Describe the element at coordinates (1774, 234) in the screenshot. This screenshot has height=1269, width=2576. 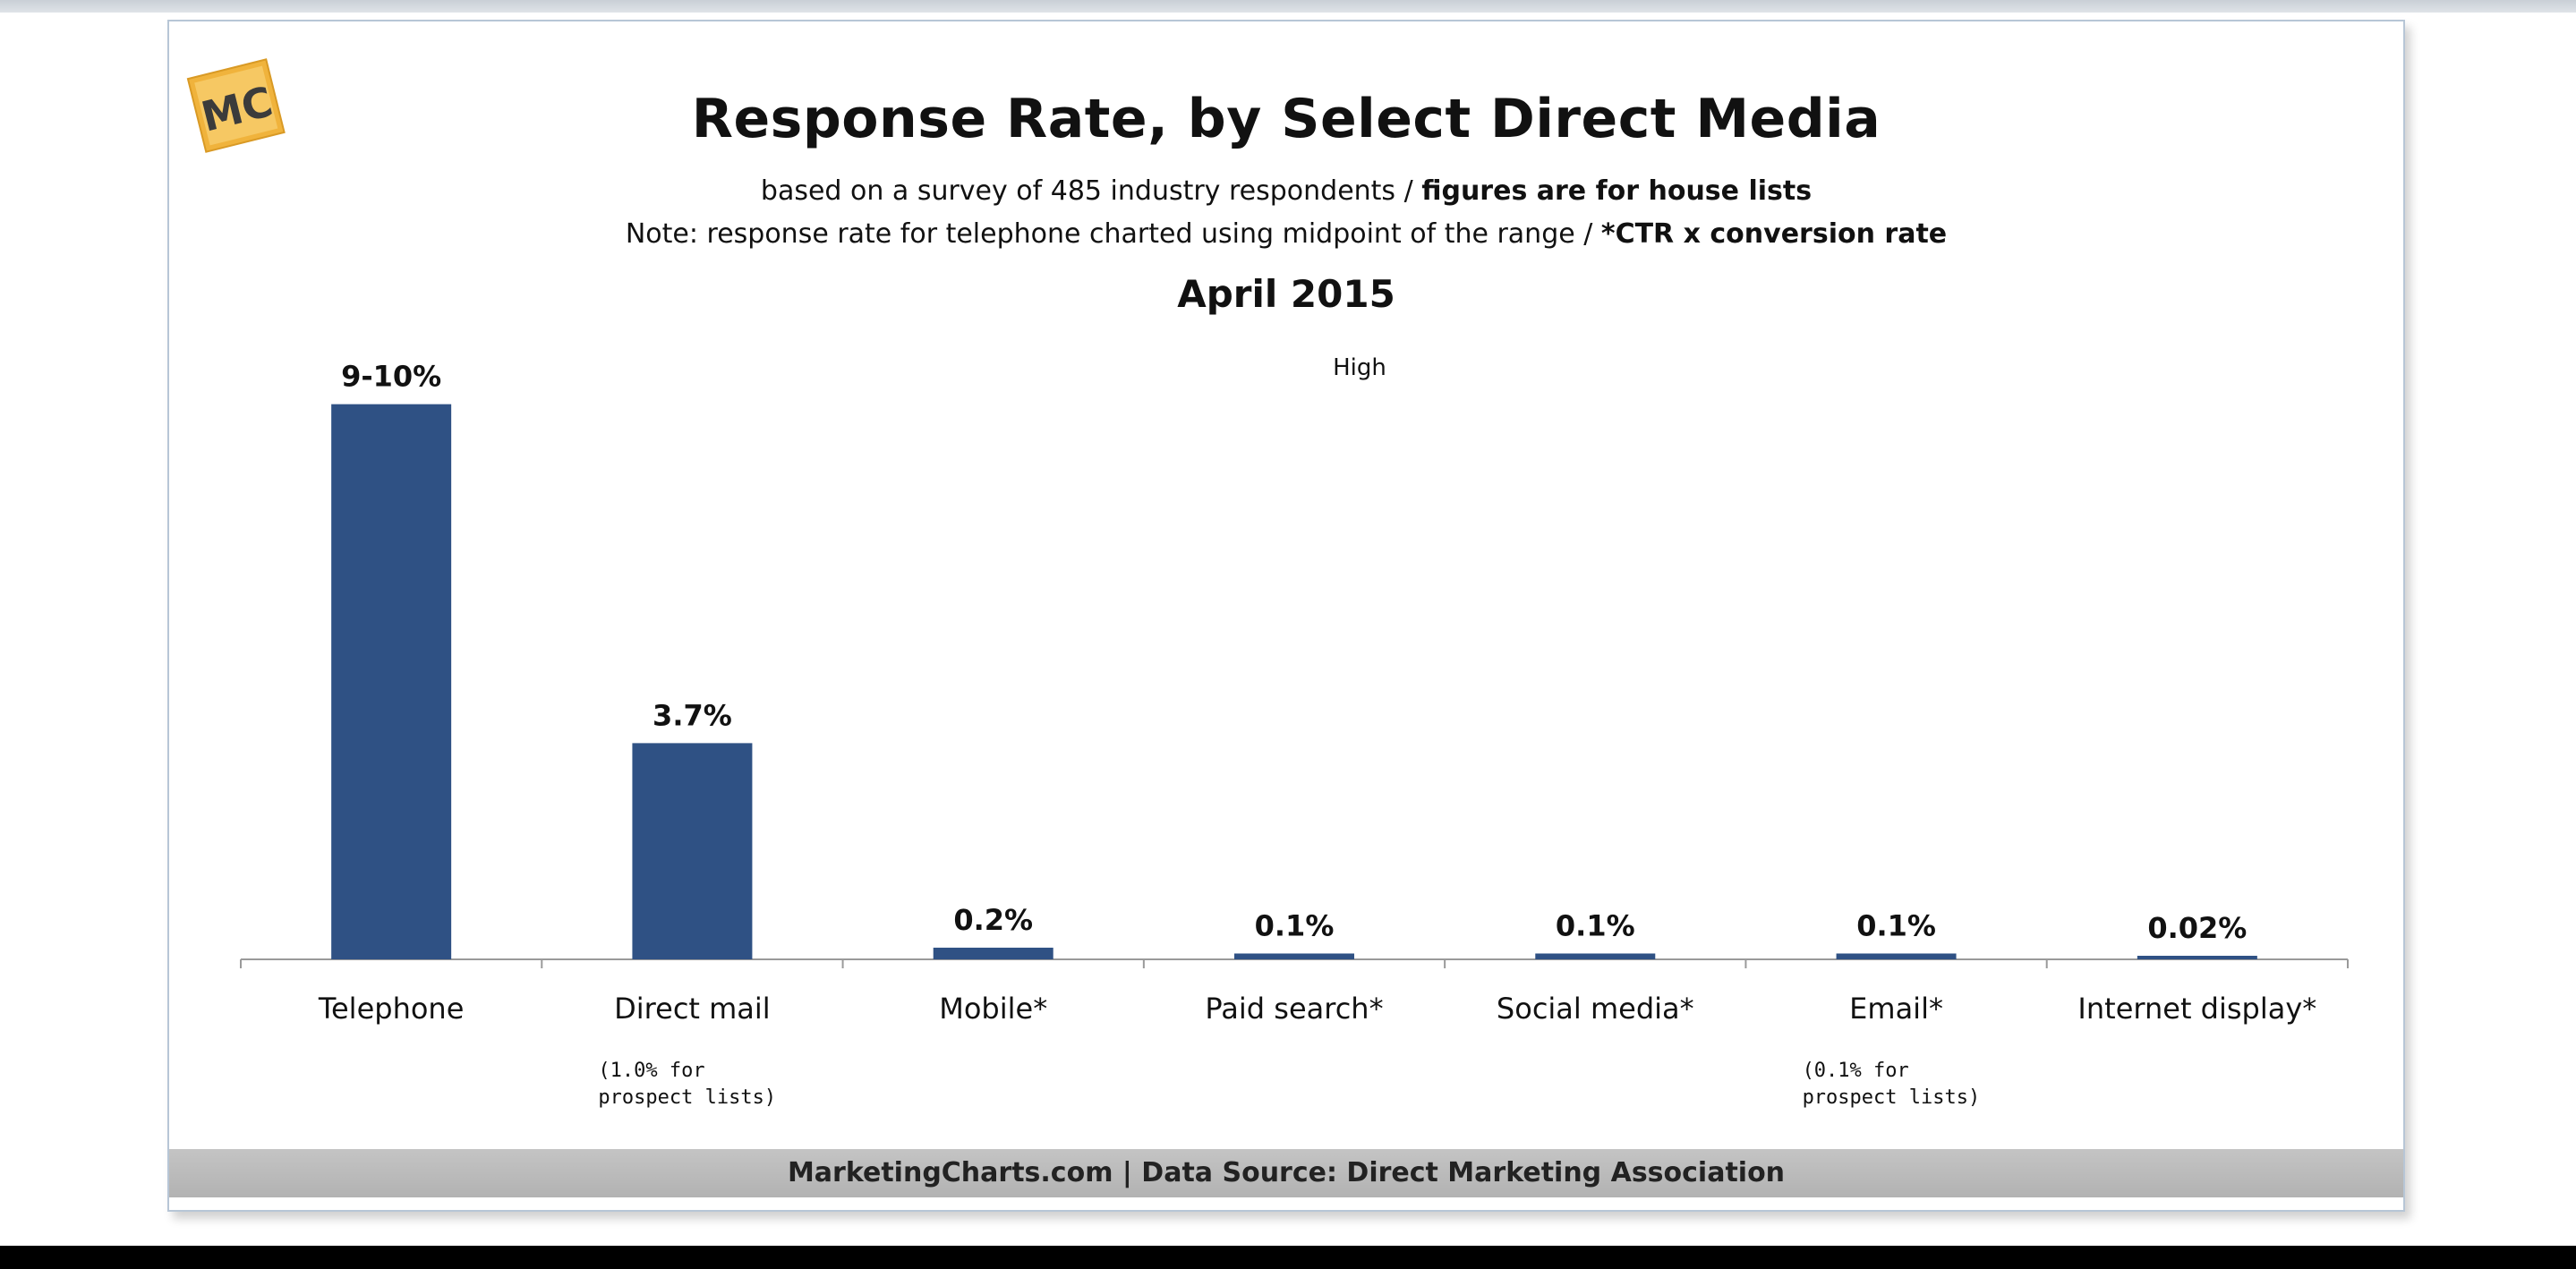
I see `note-bold: *CTR x conversion rate` at that location.